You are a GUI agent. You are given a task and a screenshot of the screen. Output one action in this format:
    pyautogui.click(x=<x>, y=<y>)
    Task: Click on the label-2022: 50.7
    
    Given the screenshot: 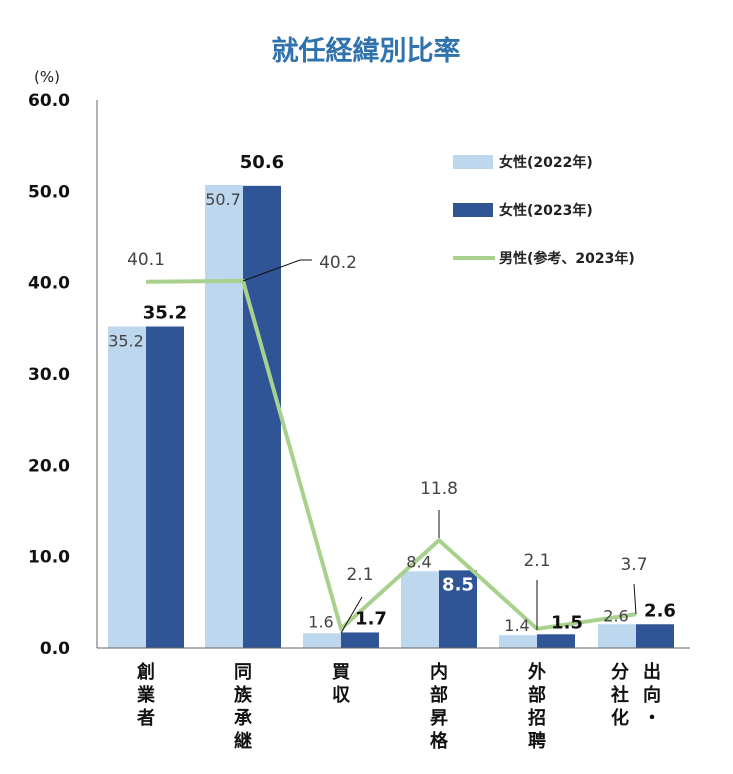 What is the action you would take?
    pyautogui.click(x=223, y=199)
    